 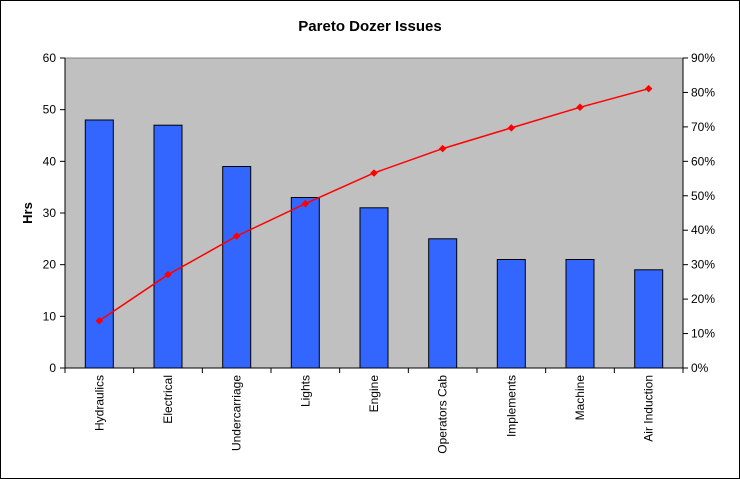 I want to click on y-tick-label: 10, so click(x=50, y=316).